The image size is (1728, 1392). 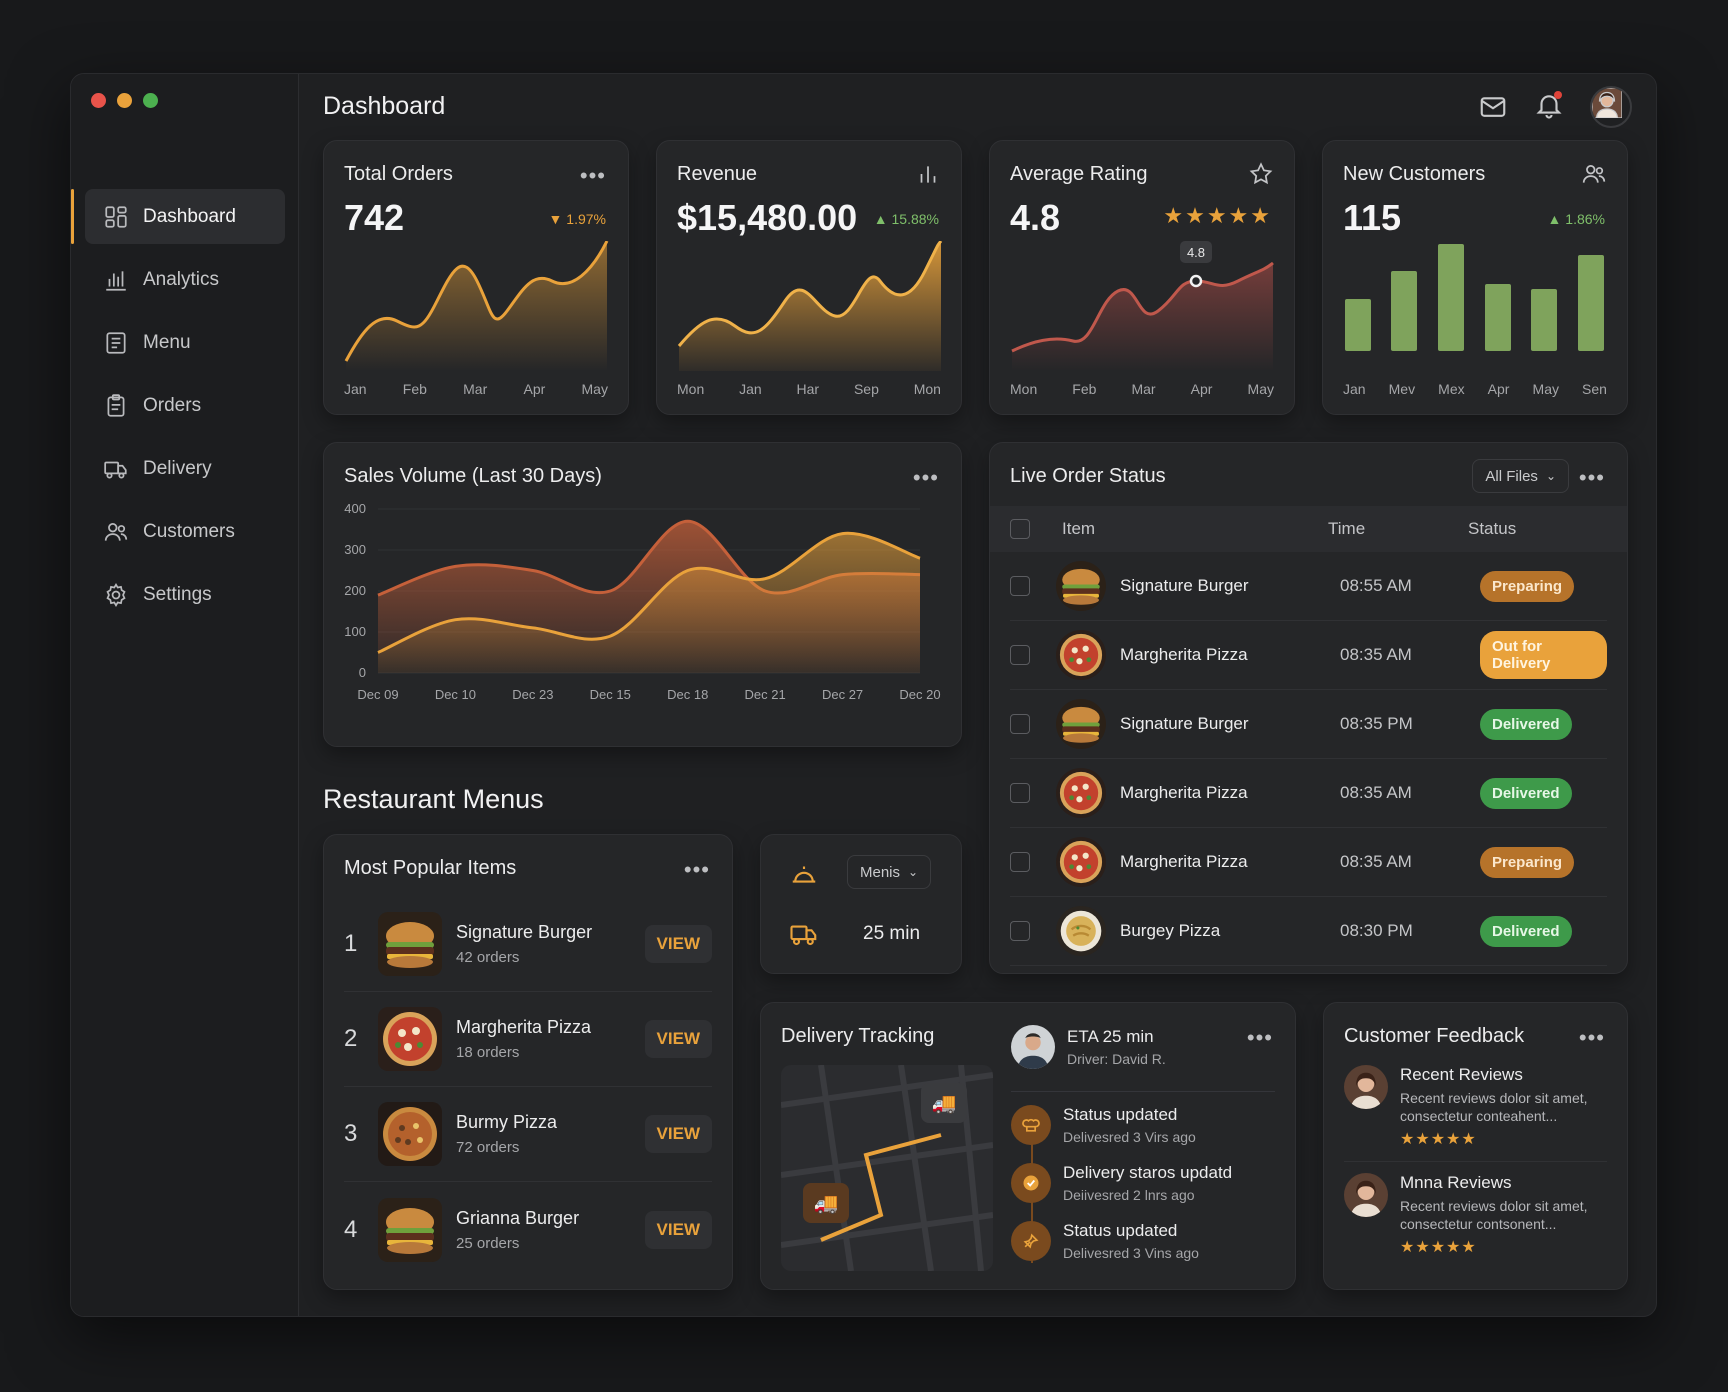 I want to click on bar, so click(x=1544, y=320).